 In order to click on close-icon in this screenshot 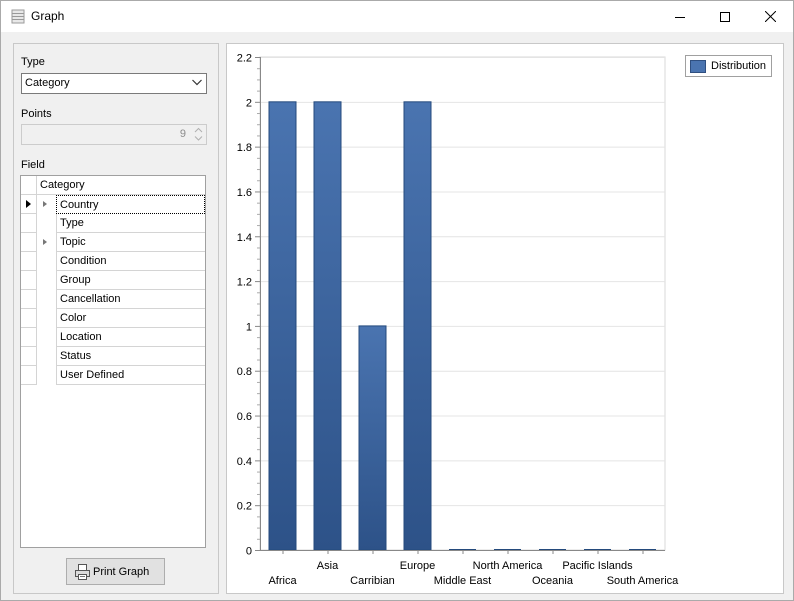, I will do `click(770, 16)`.